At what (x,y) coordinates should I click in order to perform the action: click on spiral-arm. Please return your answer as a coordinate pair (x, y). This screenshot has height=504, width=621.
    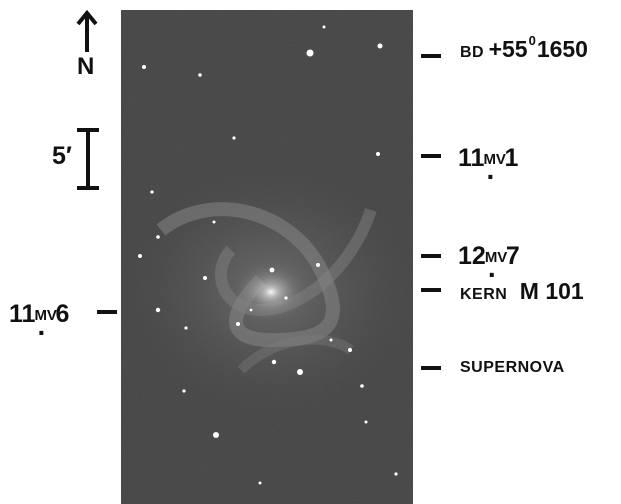
    Looking at the image, I should click on (295, 354).